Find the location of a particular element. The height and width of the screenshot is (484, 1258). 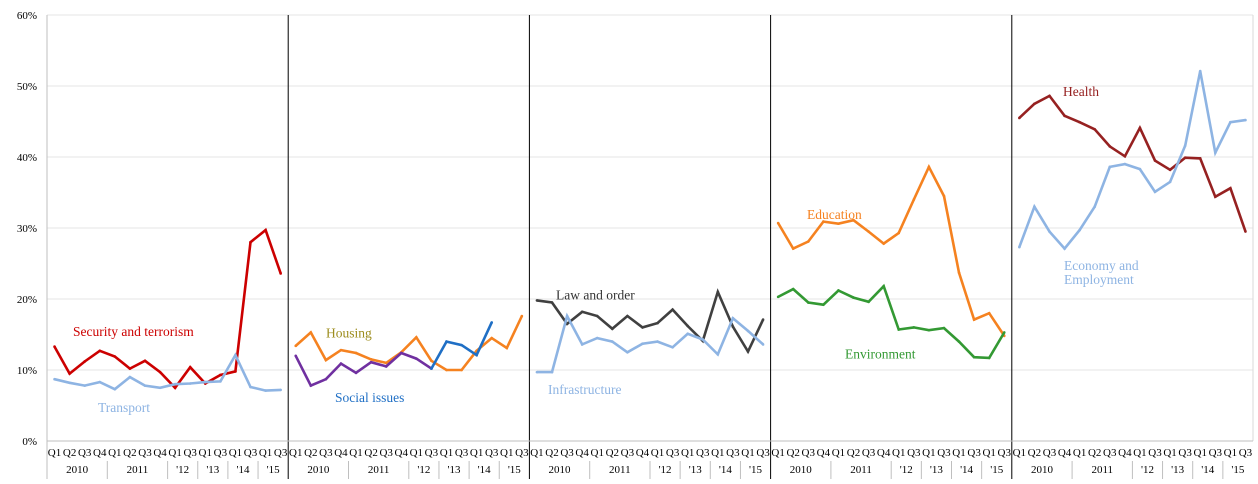

y-tick-label: 20% is located at coordinates (27, 300).